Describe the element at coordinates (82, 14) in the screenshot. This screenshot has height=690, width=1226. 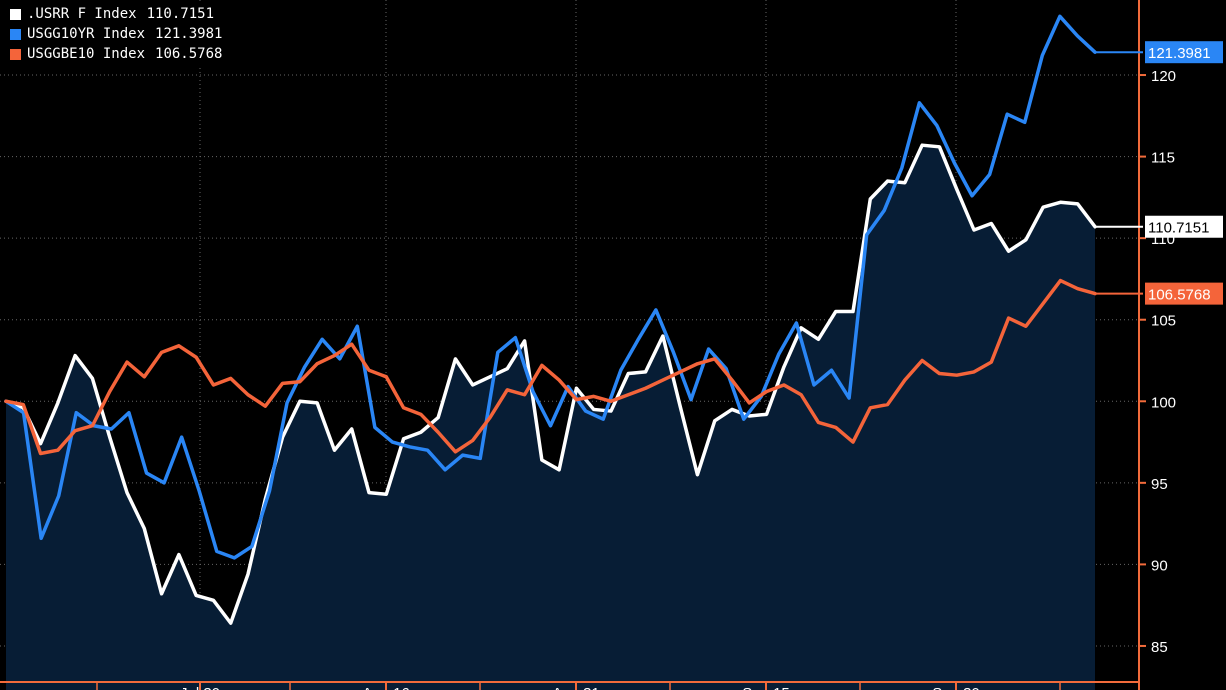
I see `legend-label-usrr: .USRR F Index` at that location.